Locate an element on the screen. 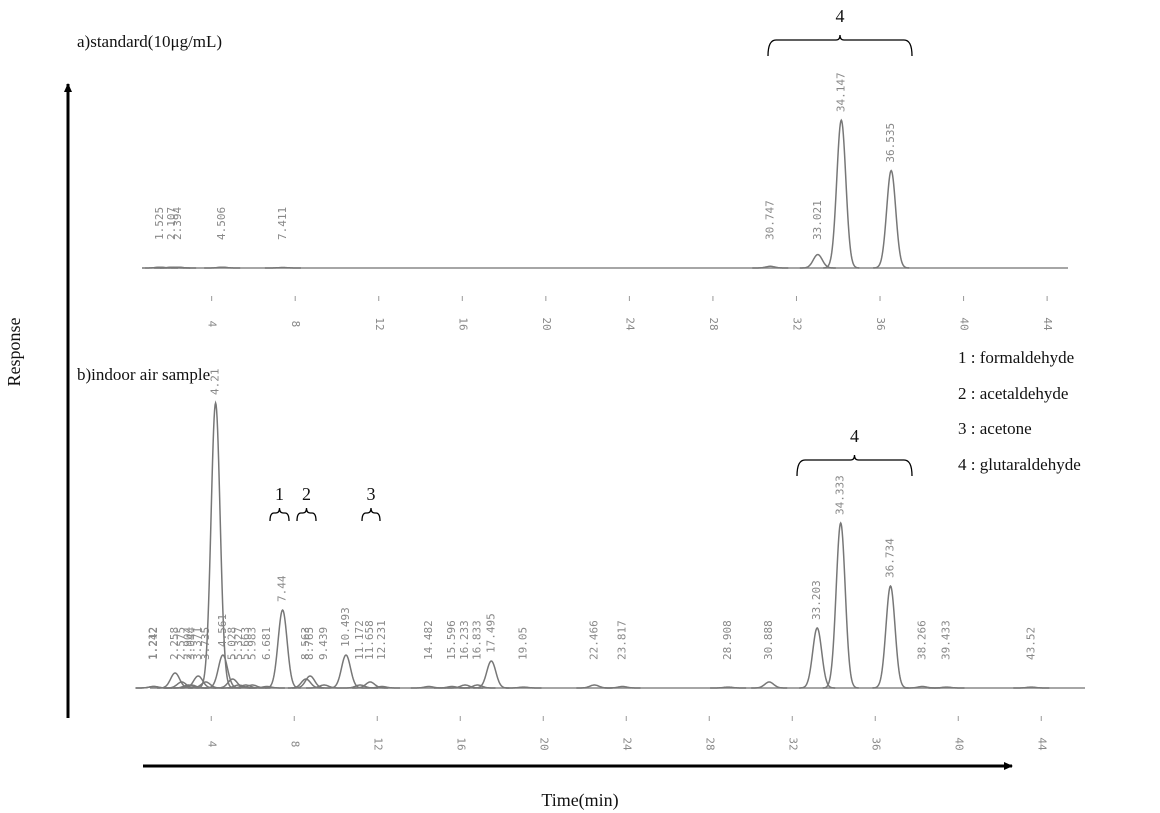  peak-label: 2.394 is located at coordinates (177, 223).